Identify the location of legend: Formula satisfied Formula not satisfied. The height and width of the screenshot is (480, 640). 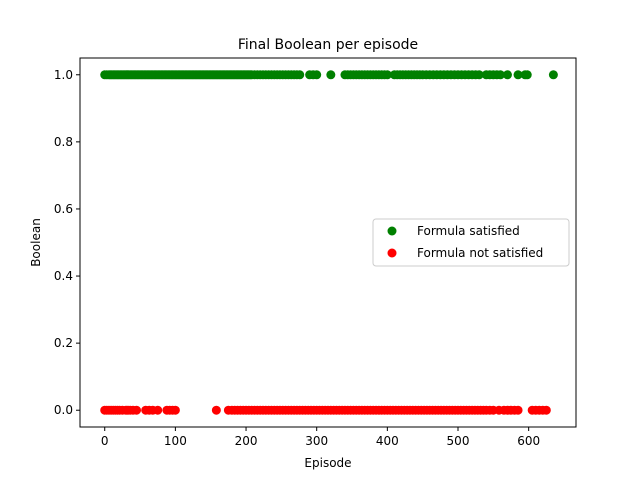
(471, 242).